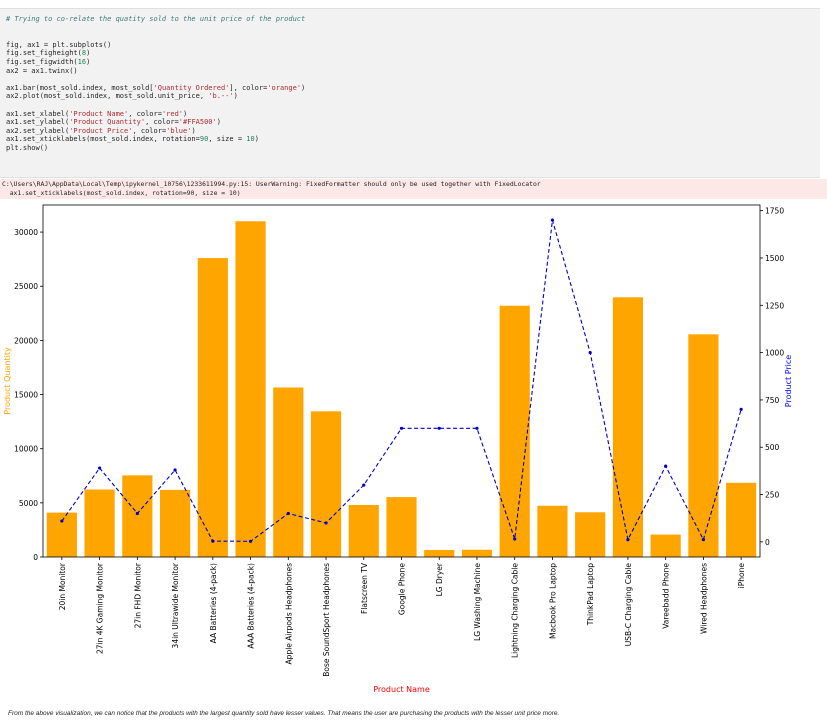  I want to click on y-tick-label: 10000, so click(26, 449).